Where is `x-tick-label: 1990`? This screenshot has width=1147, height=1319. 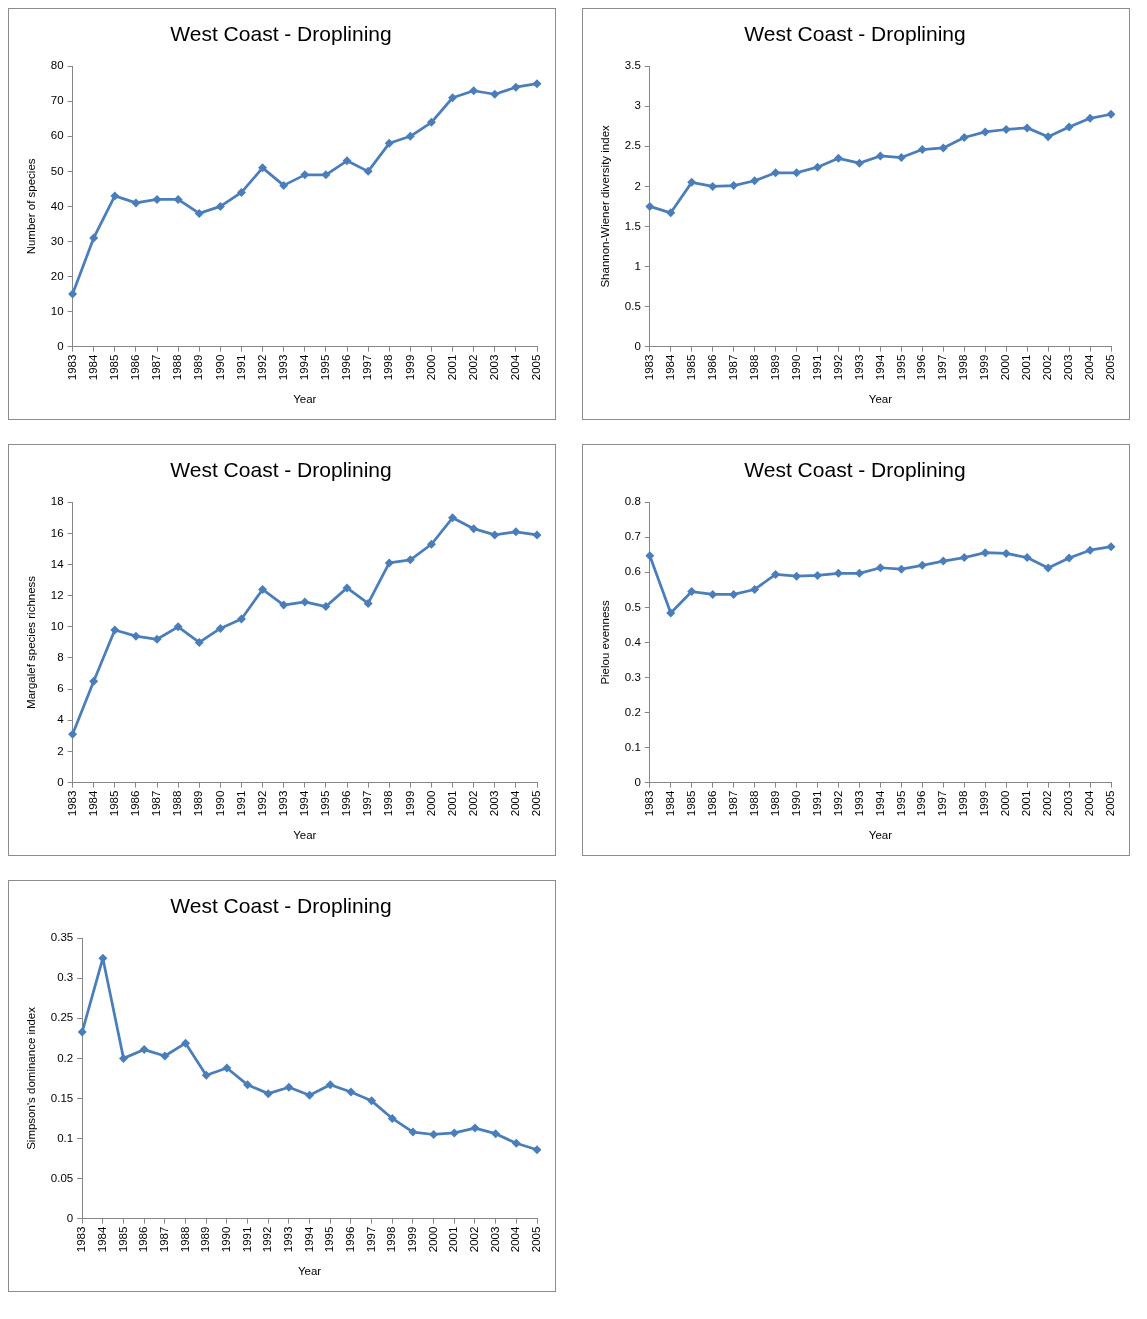 x-tick-label: 1990 is located at coordinates (795, 803).